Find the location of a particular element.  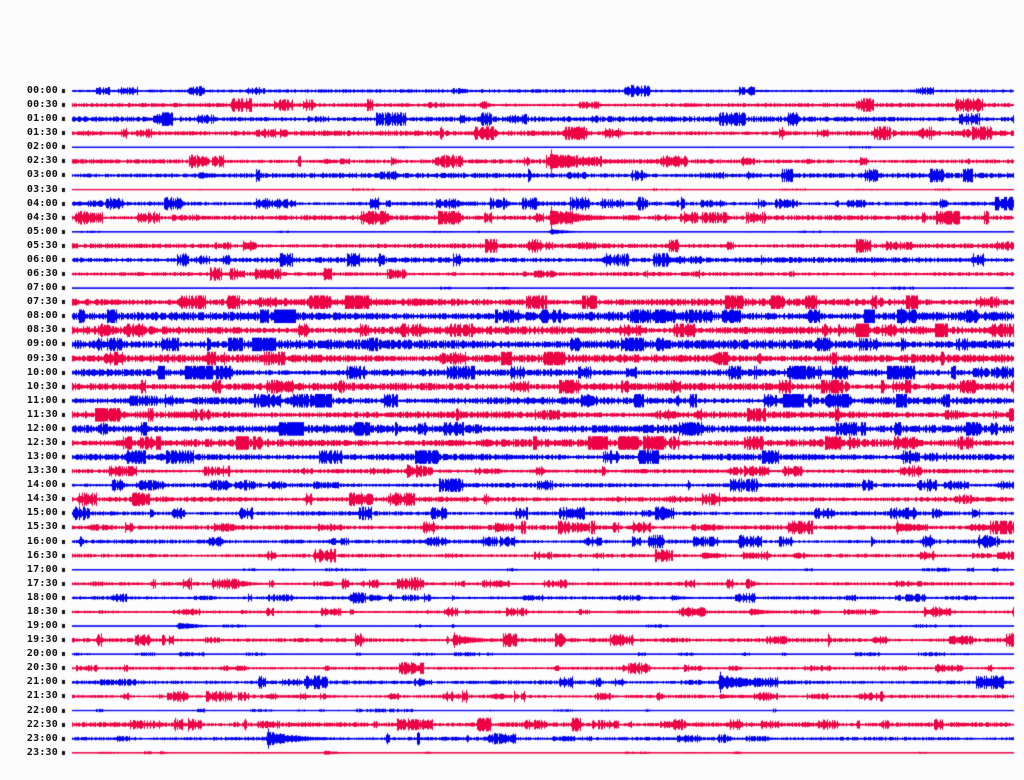

time-tick-label: 11:30 is located at coordinates (42, 414).